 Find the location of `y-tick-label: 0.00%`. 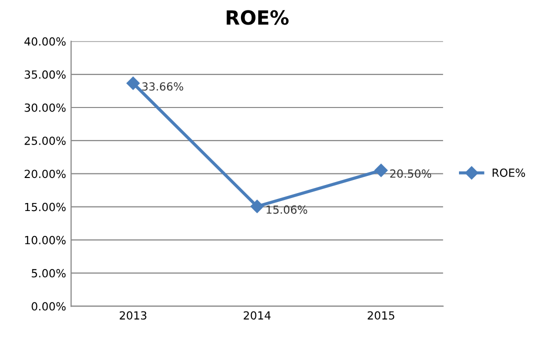

y-tick-label: 0.00% is located at coordinates (49, 306).